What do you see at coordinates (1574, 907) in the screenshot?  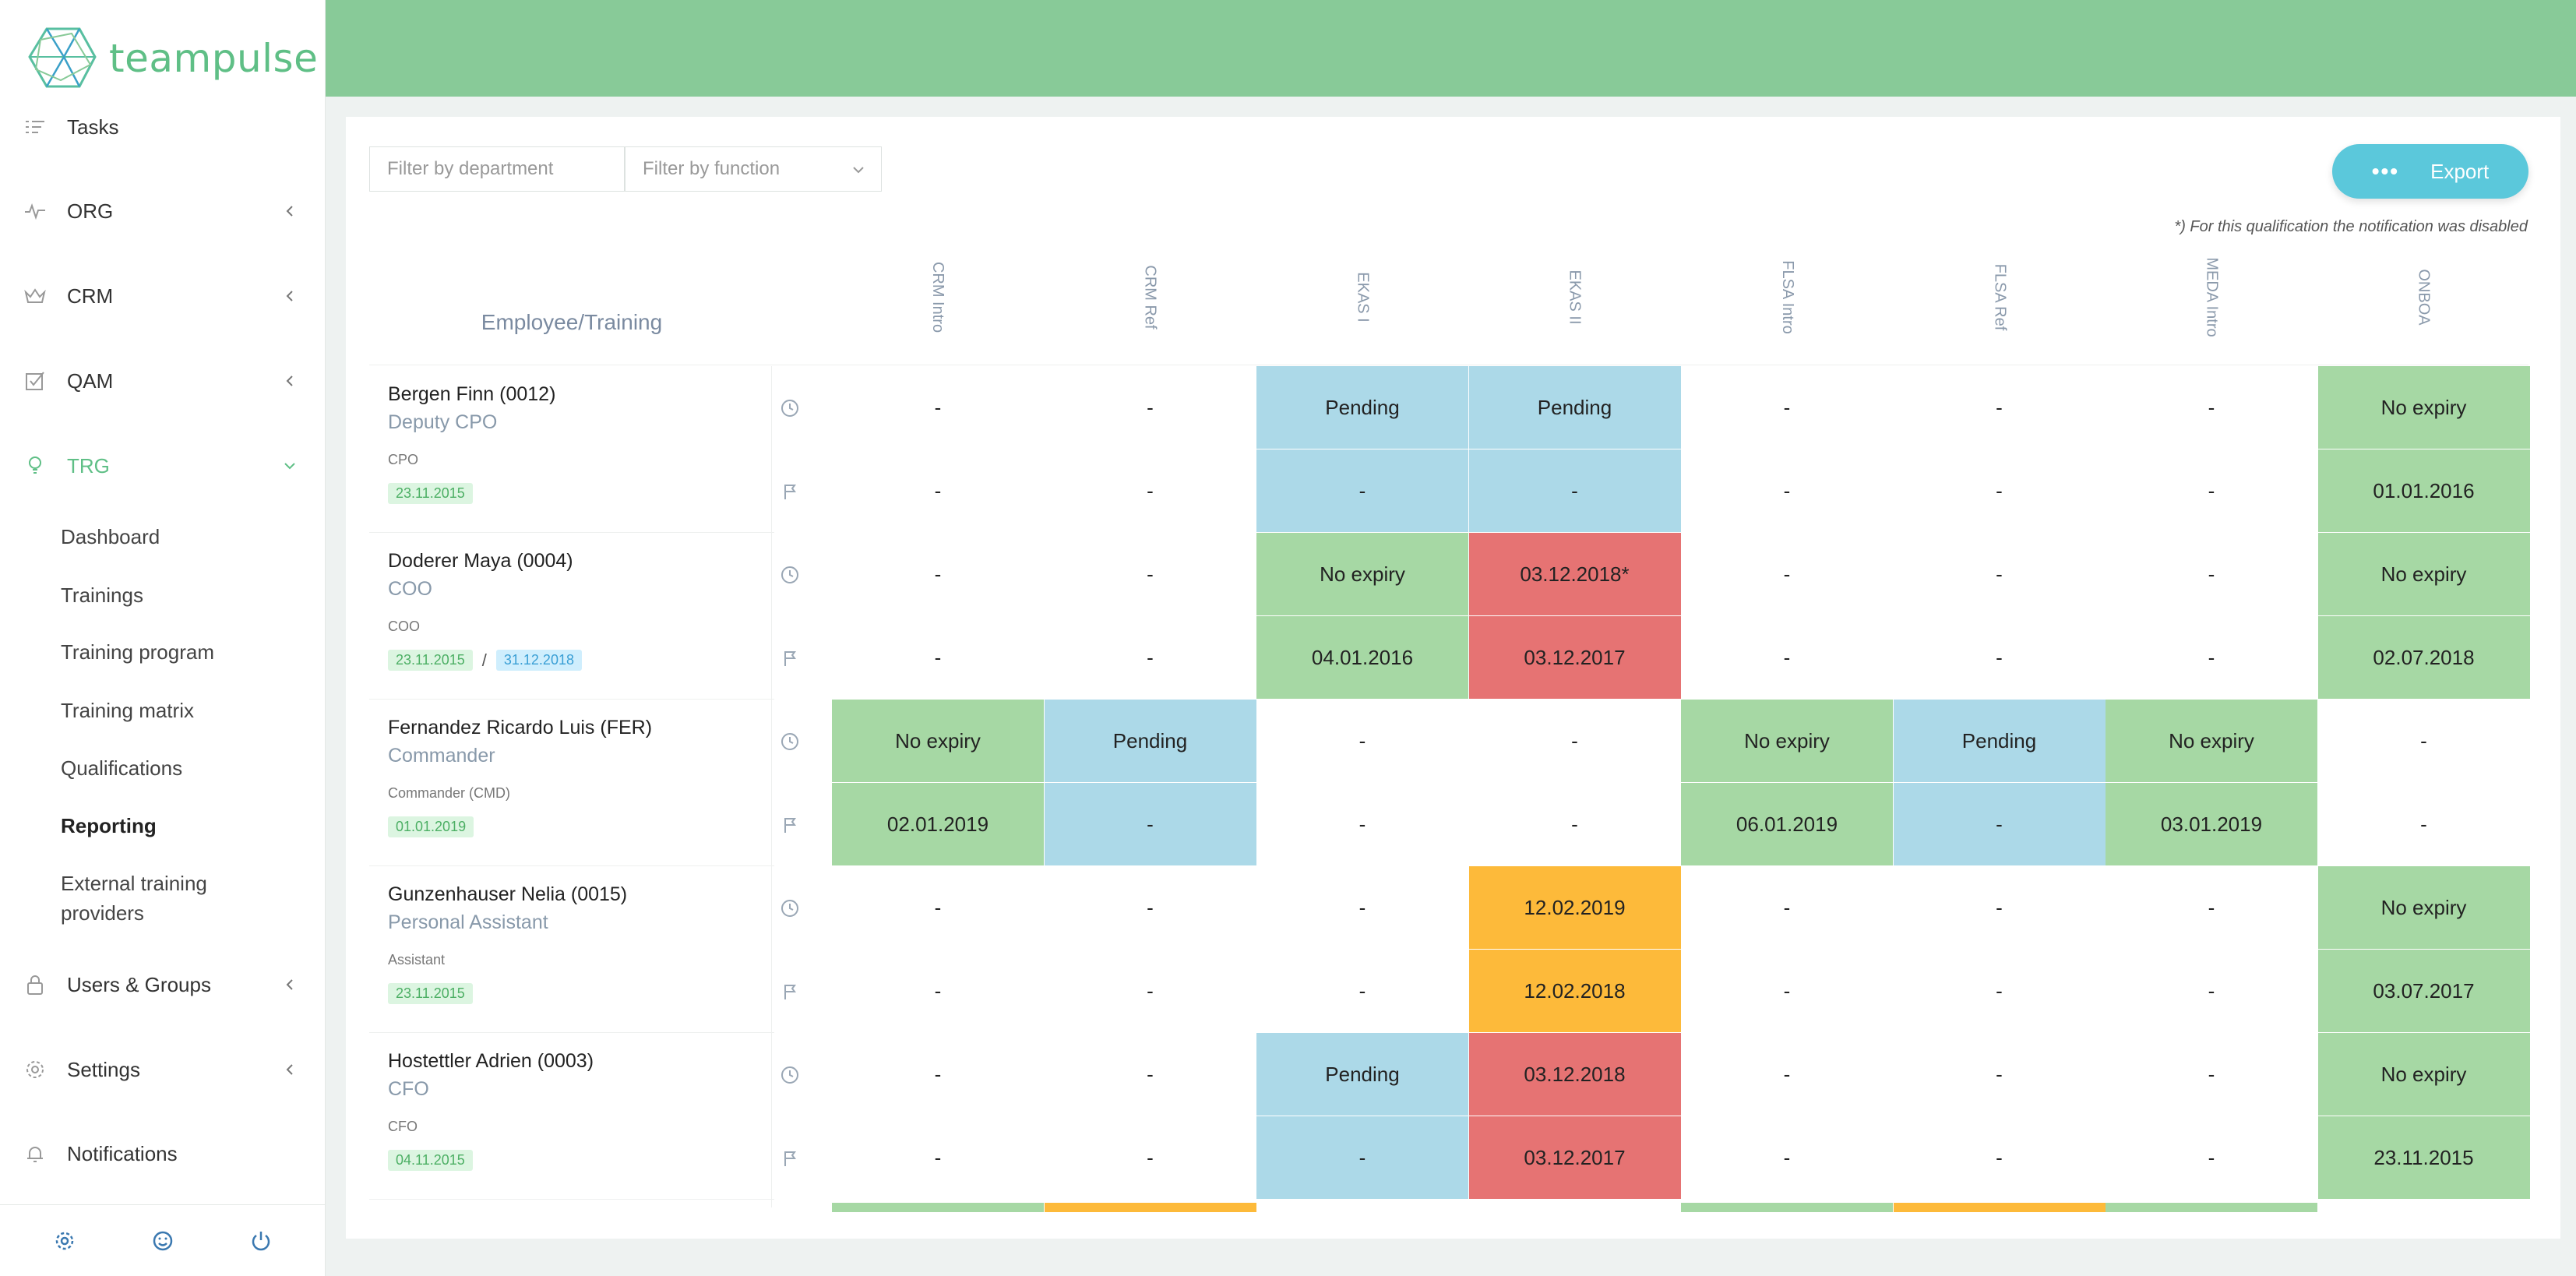 I see `matrix-cell: 12.02.2019` at bounding box center [1574, 907].